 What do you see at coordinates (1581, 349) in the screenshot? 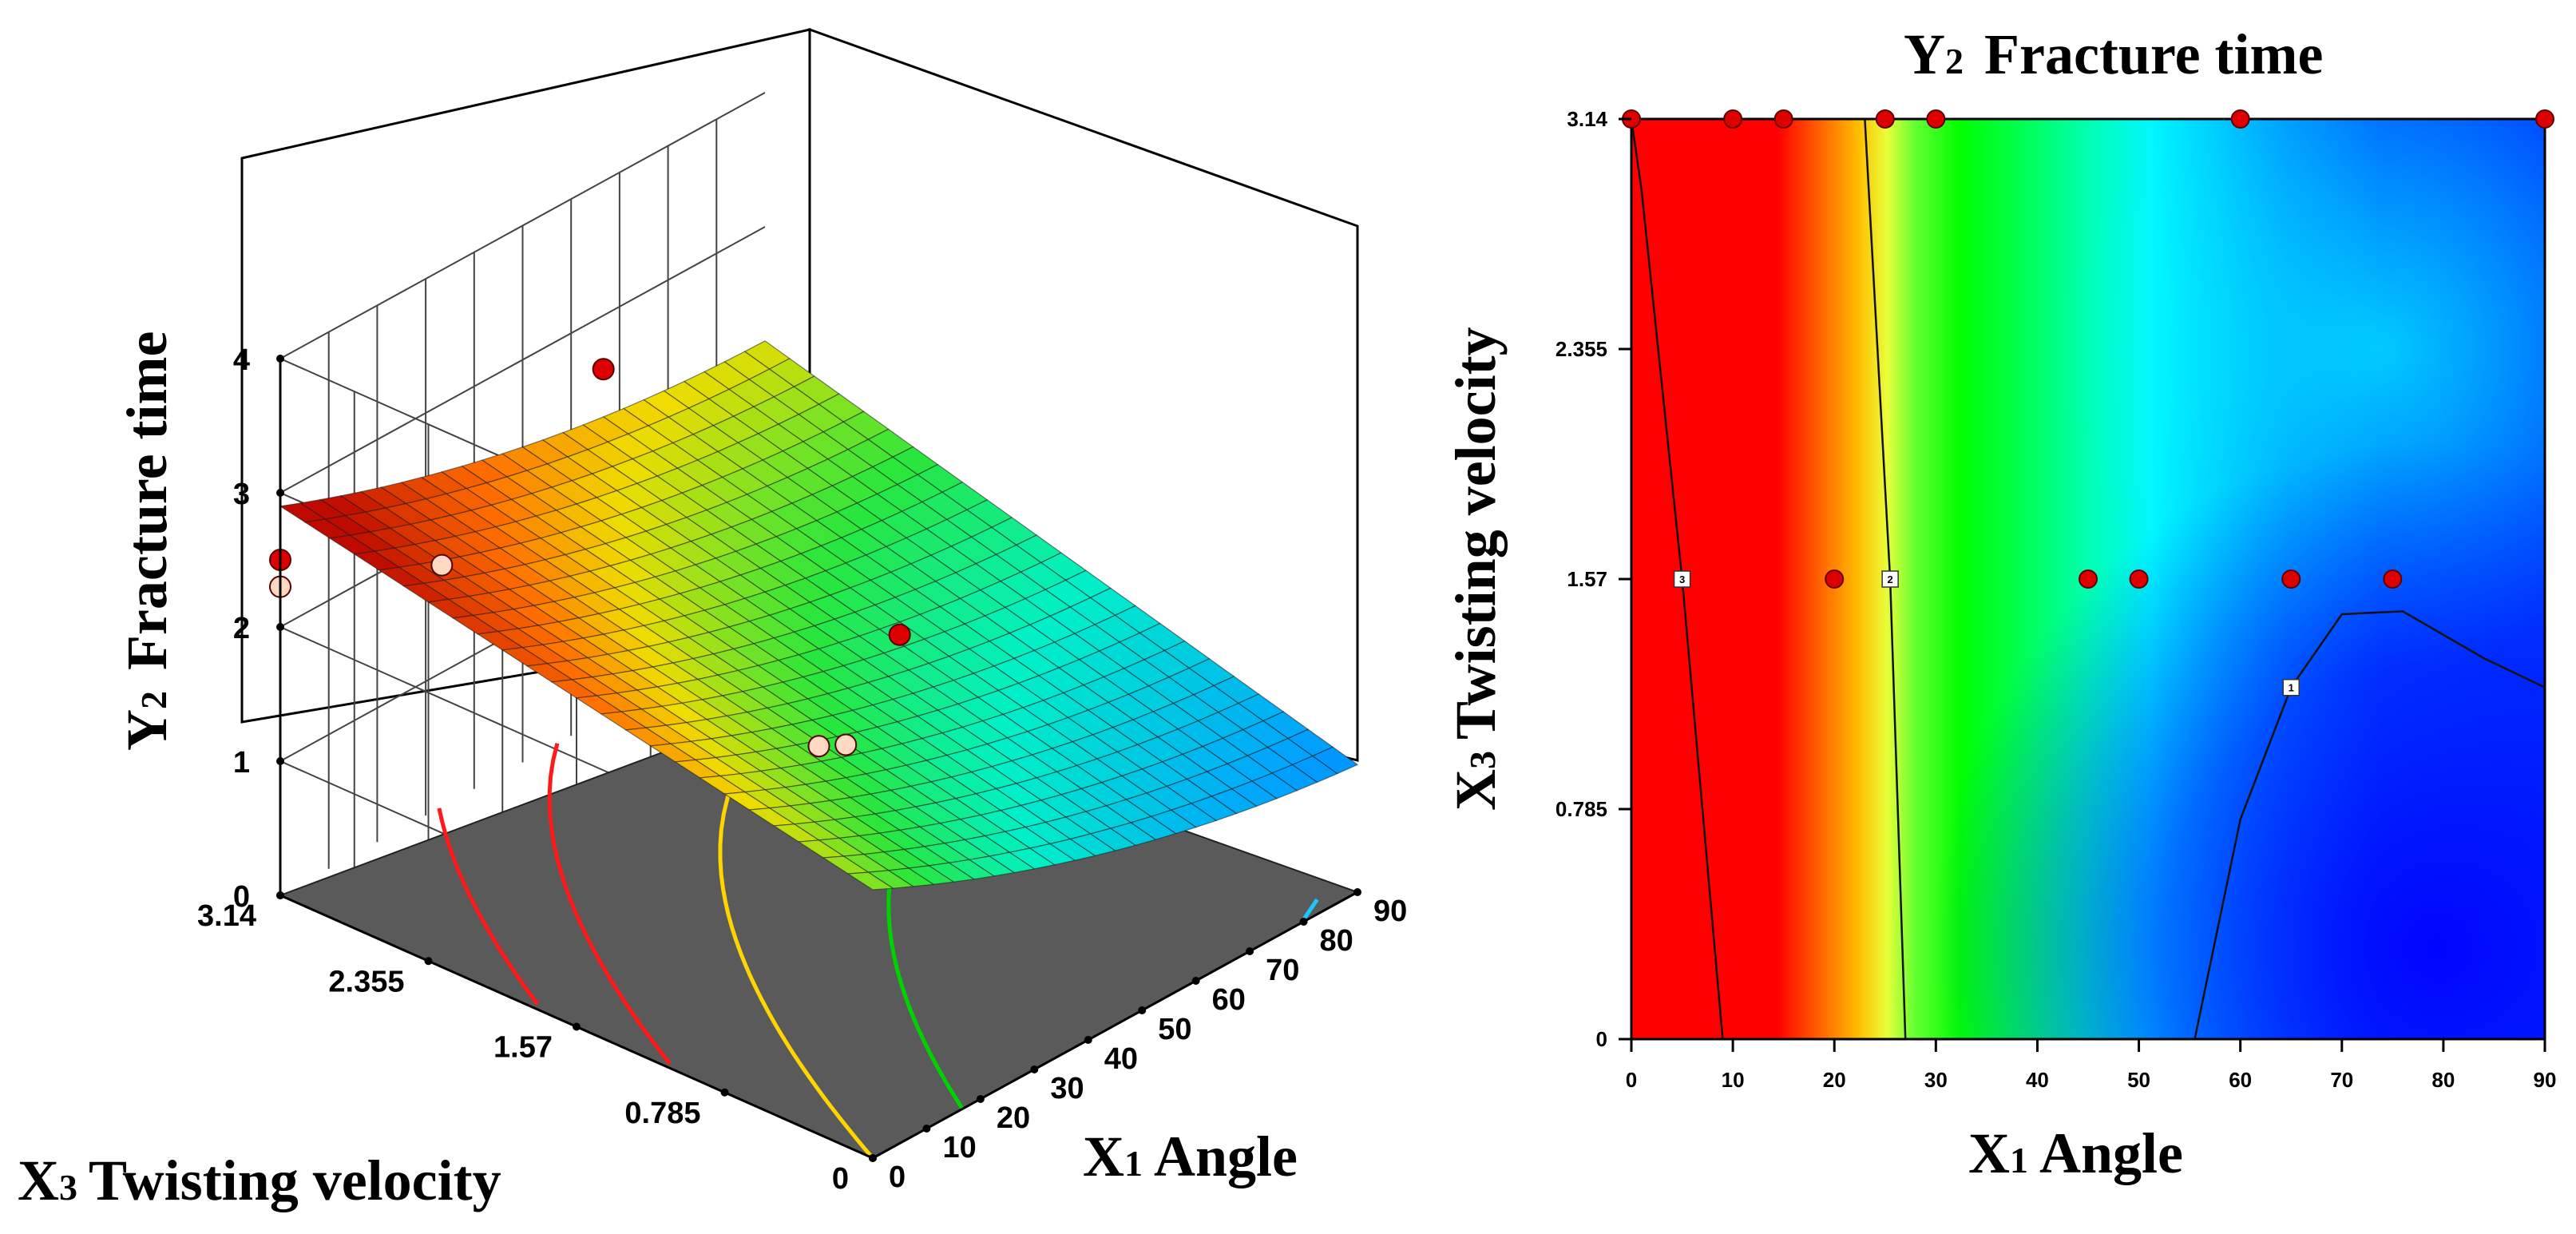
I see `contour-y-tick-label: 2.355` at bounding box center [1581, 349].